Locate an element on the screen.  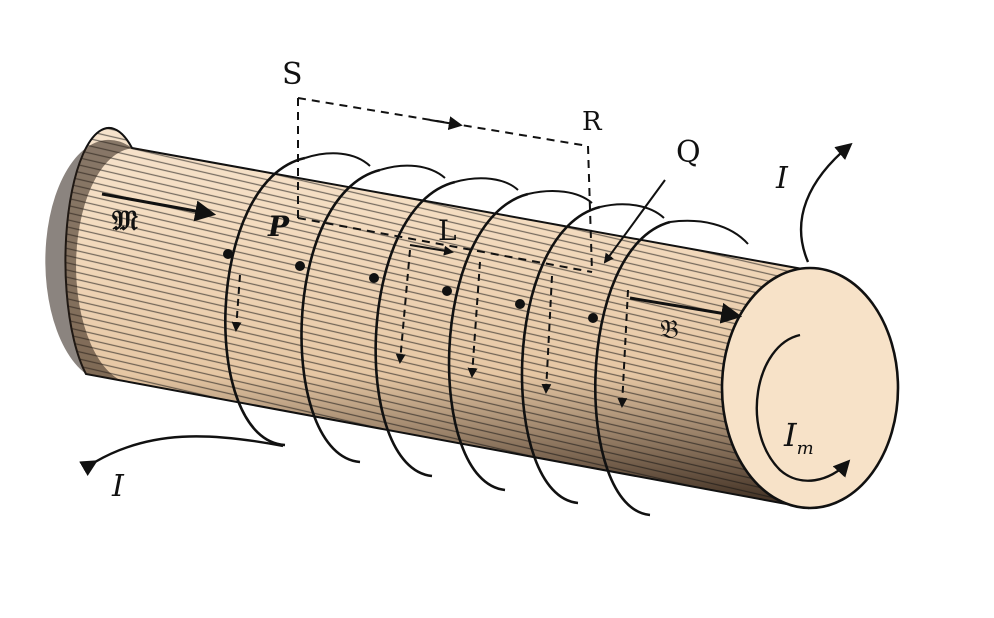
q-pointer is located at coordinates (634, 221).